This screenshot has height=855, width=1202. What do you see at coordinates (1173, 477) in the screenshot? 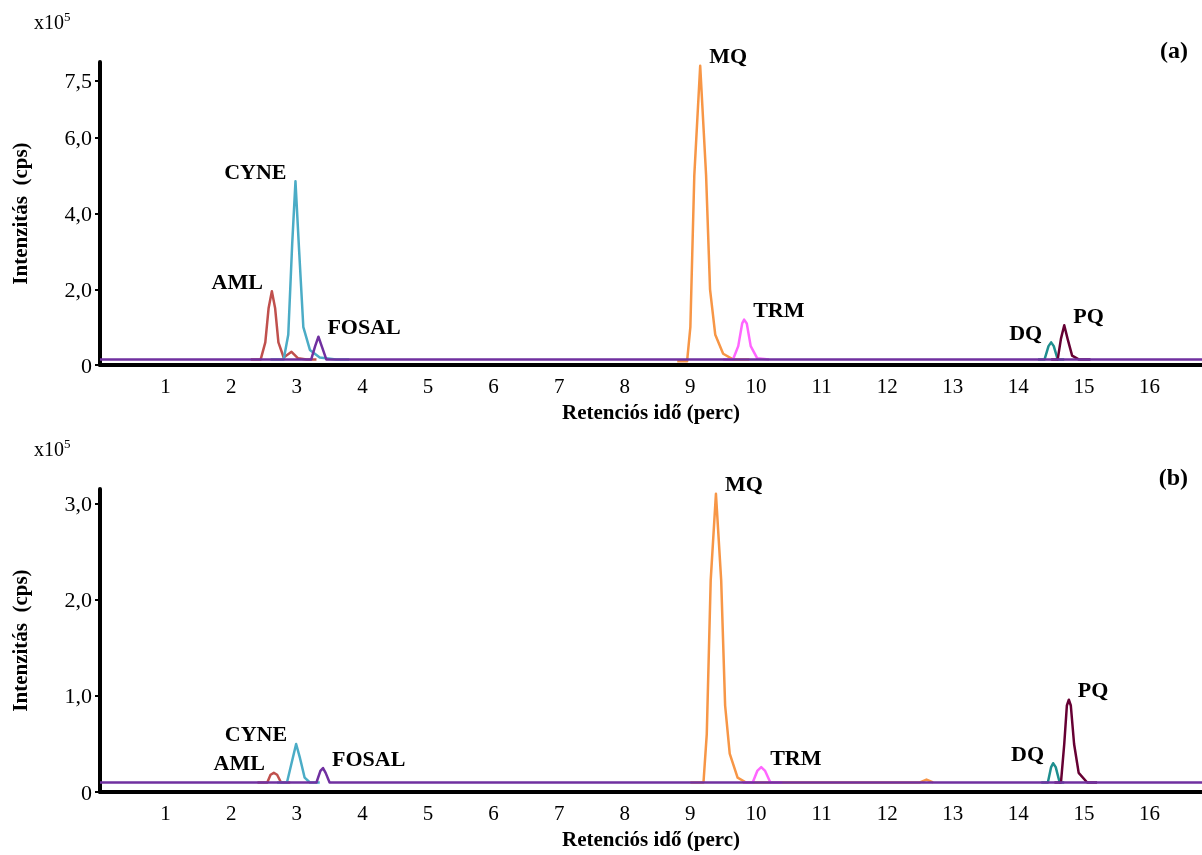
I see `annotation: (b)` at bounding box center [1173, 477].